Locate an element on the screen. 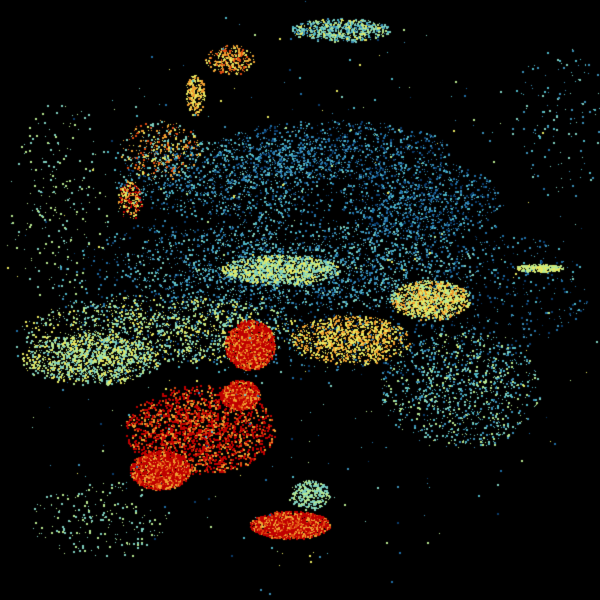  radar-site-marker is located at coordinates (299, 298).